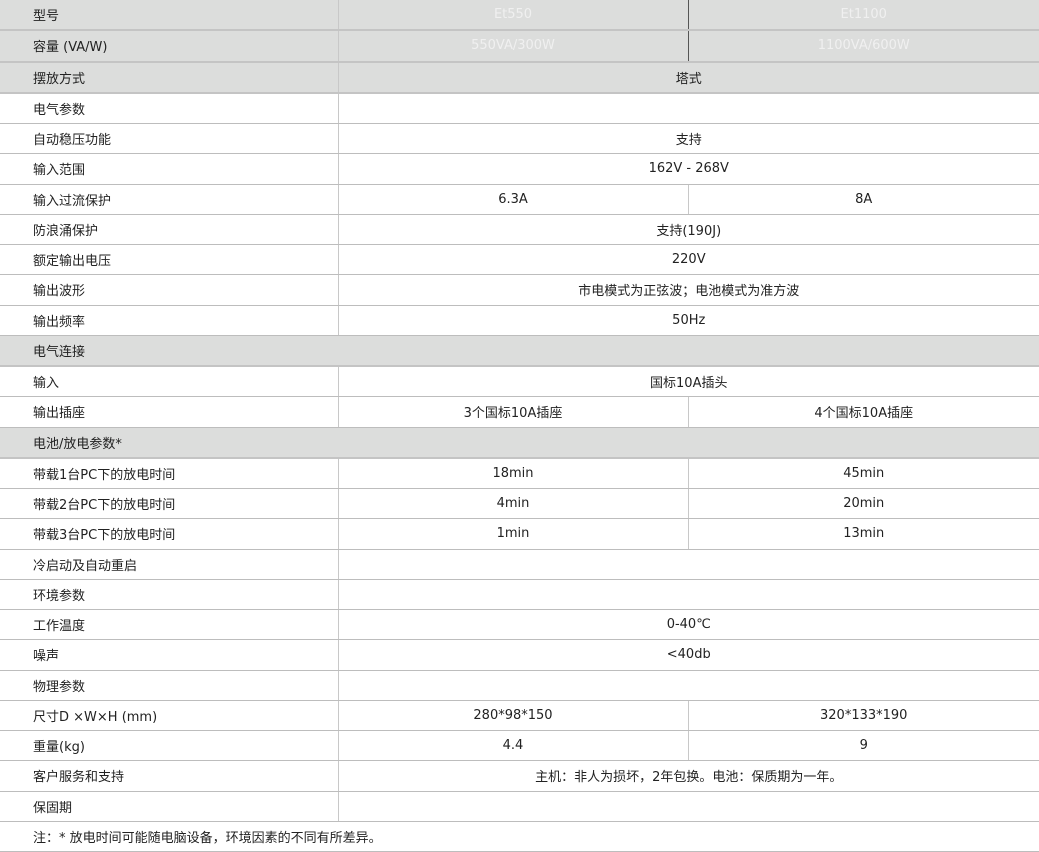 This screenshot has width=1039, height=852. What do you see at coordinates (169, 625) in the screenshot?
I see `row-label: 工作温度` at bounding box center [169, 625].